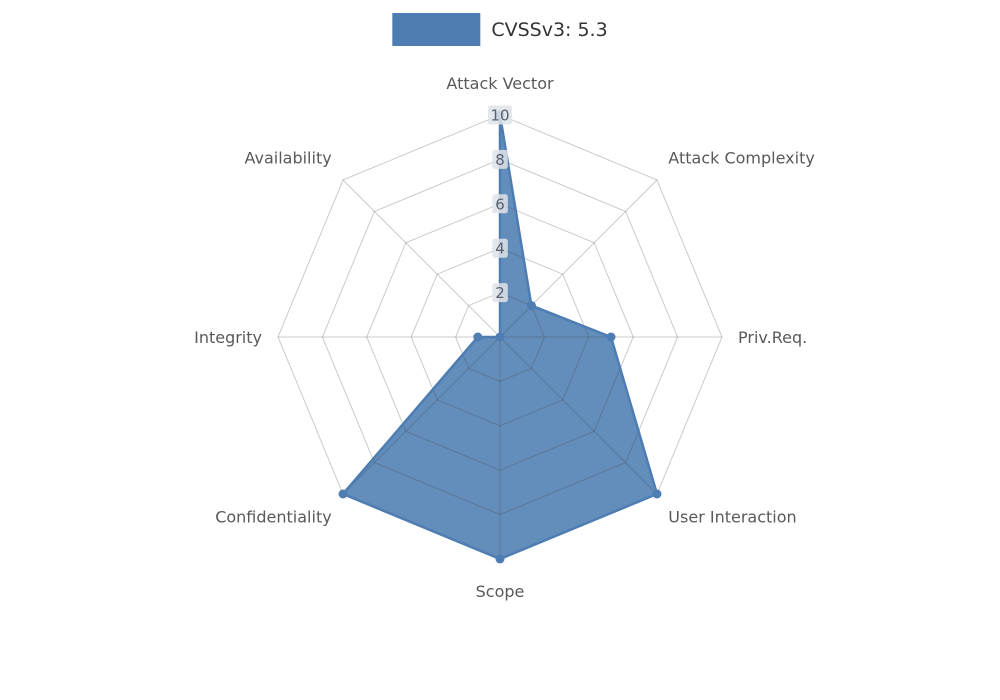 This screenshot has height=700, width=1000. What do you see at coordinates (287, 157) in the screenshot?
I see `axis-label: Availability` at bounding box center [287, 157].